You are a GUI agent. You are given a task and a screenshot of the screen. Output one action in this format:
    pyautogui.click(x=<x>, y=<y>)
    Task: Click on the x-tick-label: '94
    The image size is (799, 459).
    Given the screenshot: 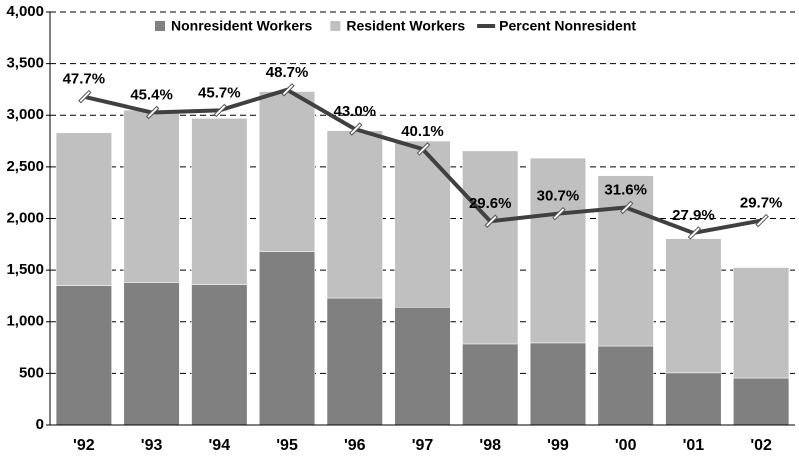 What is the action you would take?
    pyautogui.click(x=220, y=445)
    